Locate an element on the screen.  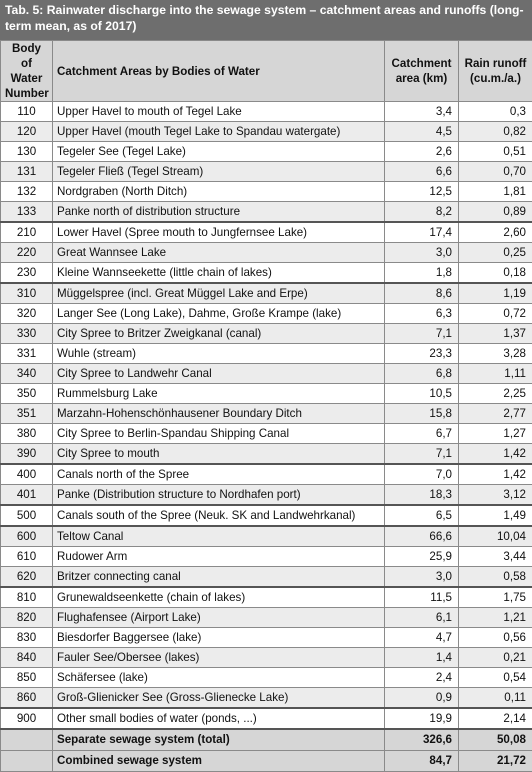
cell-area: 19,9 is located at coordinates (422, 718).